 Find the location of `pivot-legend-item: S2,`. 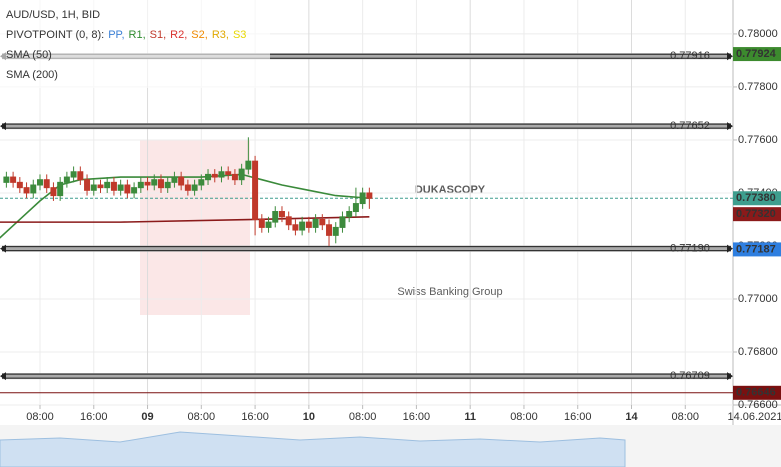

pivot-legend-item: S2, is located at coordinates (199, 35).